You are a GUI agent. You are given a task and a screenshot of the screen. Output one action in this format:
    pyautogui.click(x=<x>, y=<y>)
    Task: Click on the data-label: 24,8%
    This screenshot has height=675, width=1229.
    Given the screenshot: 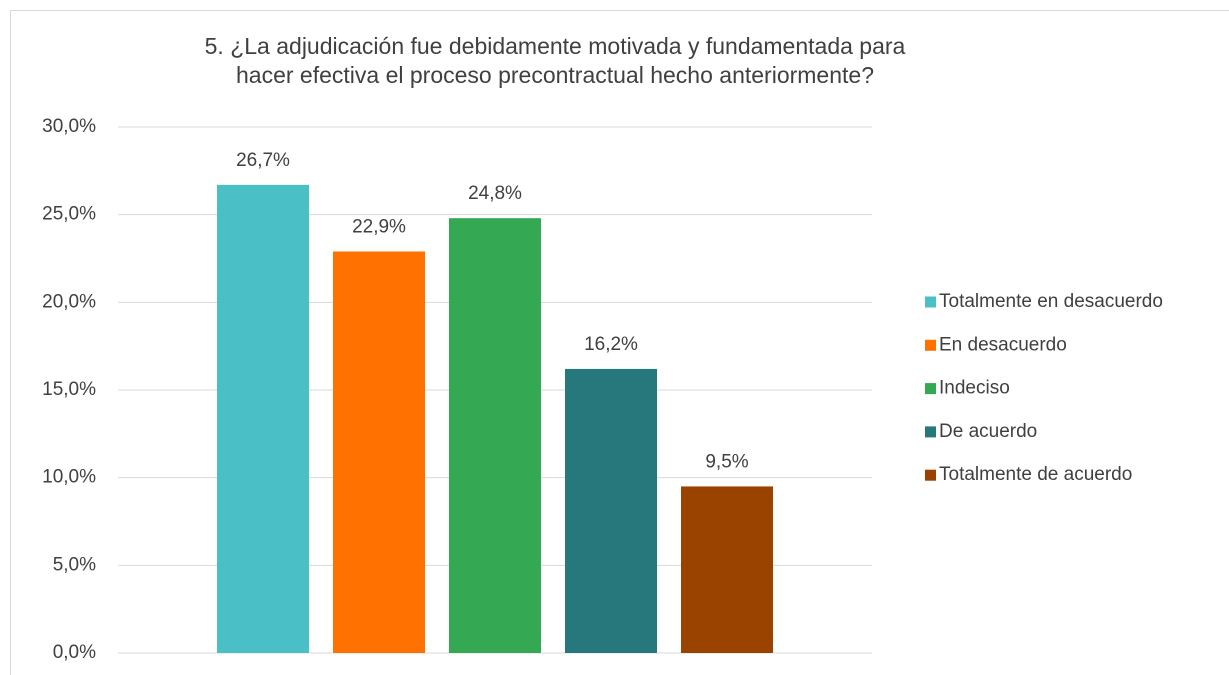 What is the action you would take?
    pyautogui.click(x=495, y=193)
    